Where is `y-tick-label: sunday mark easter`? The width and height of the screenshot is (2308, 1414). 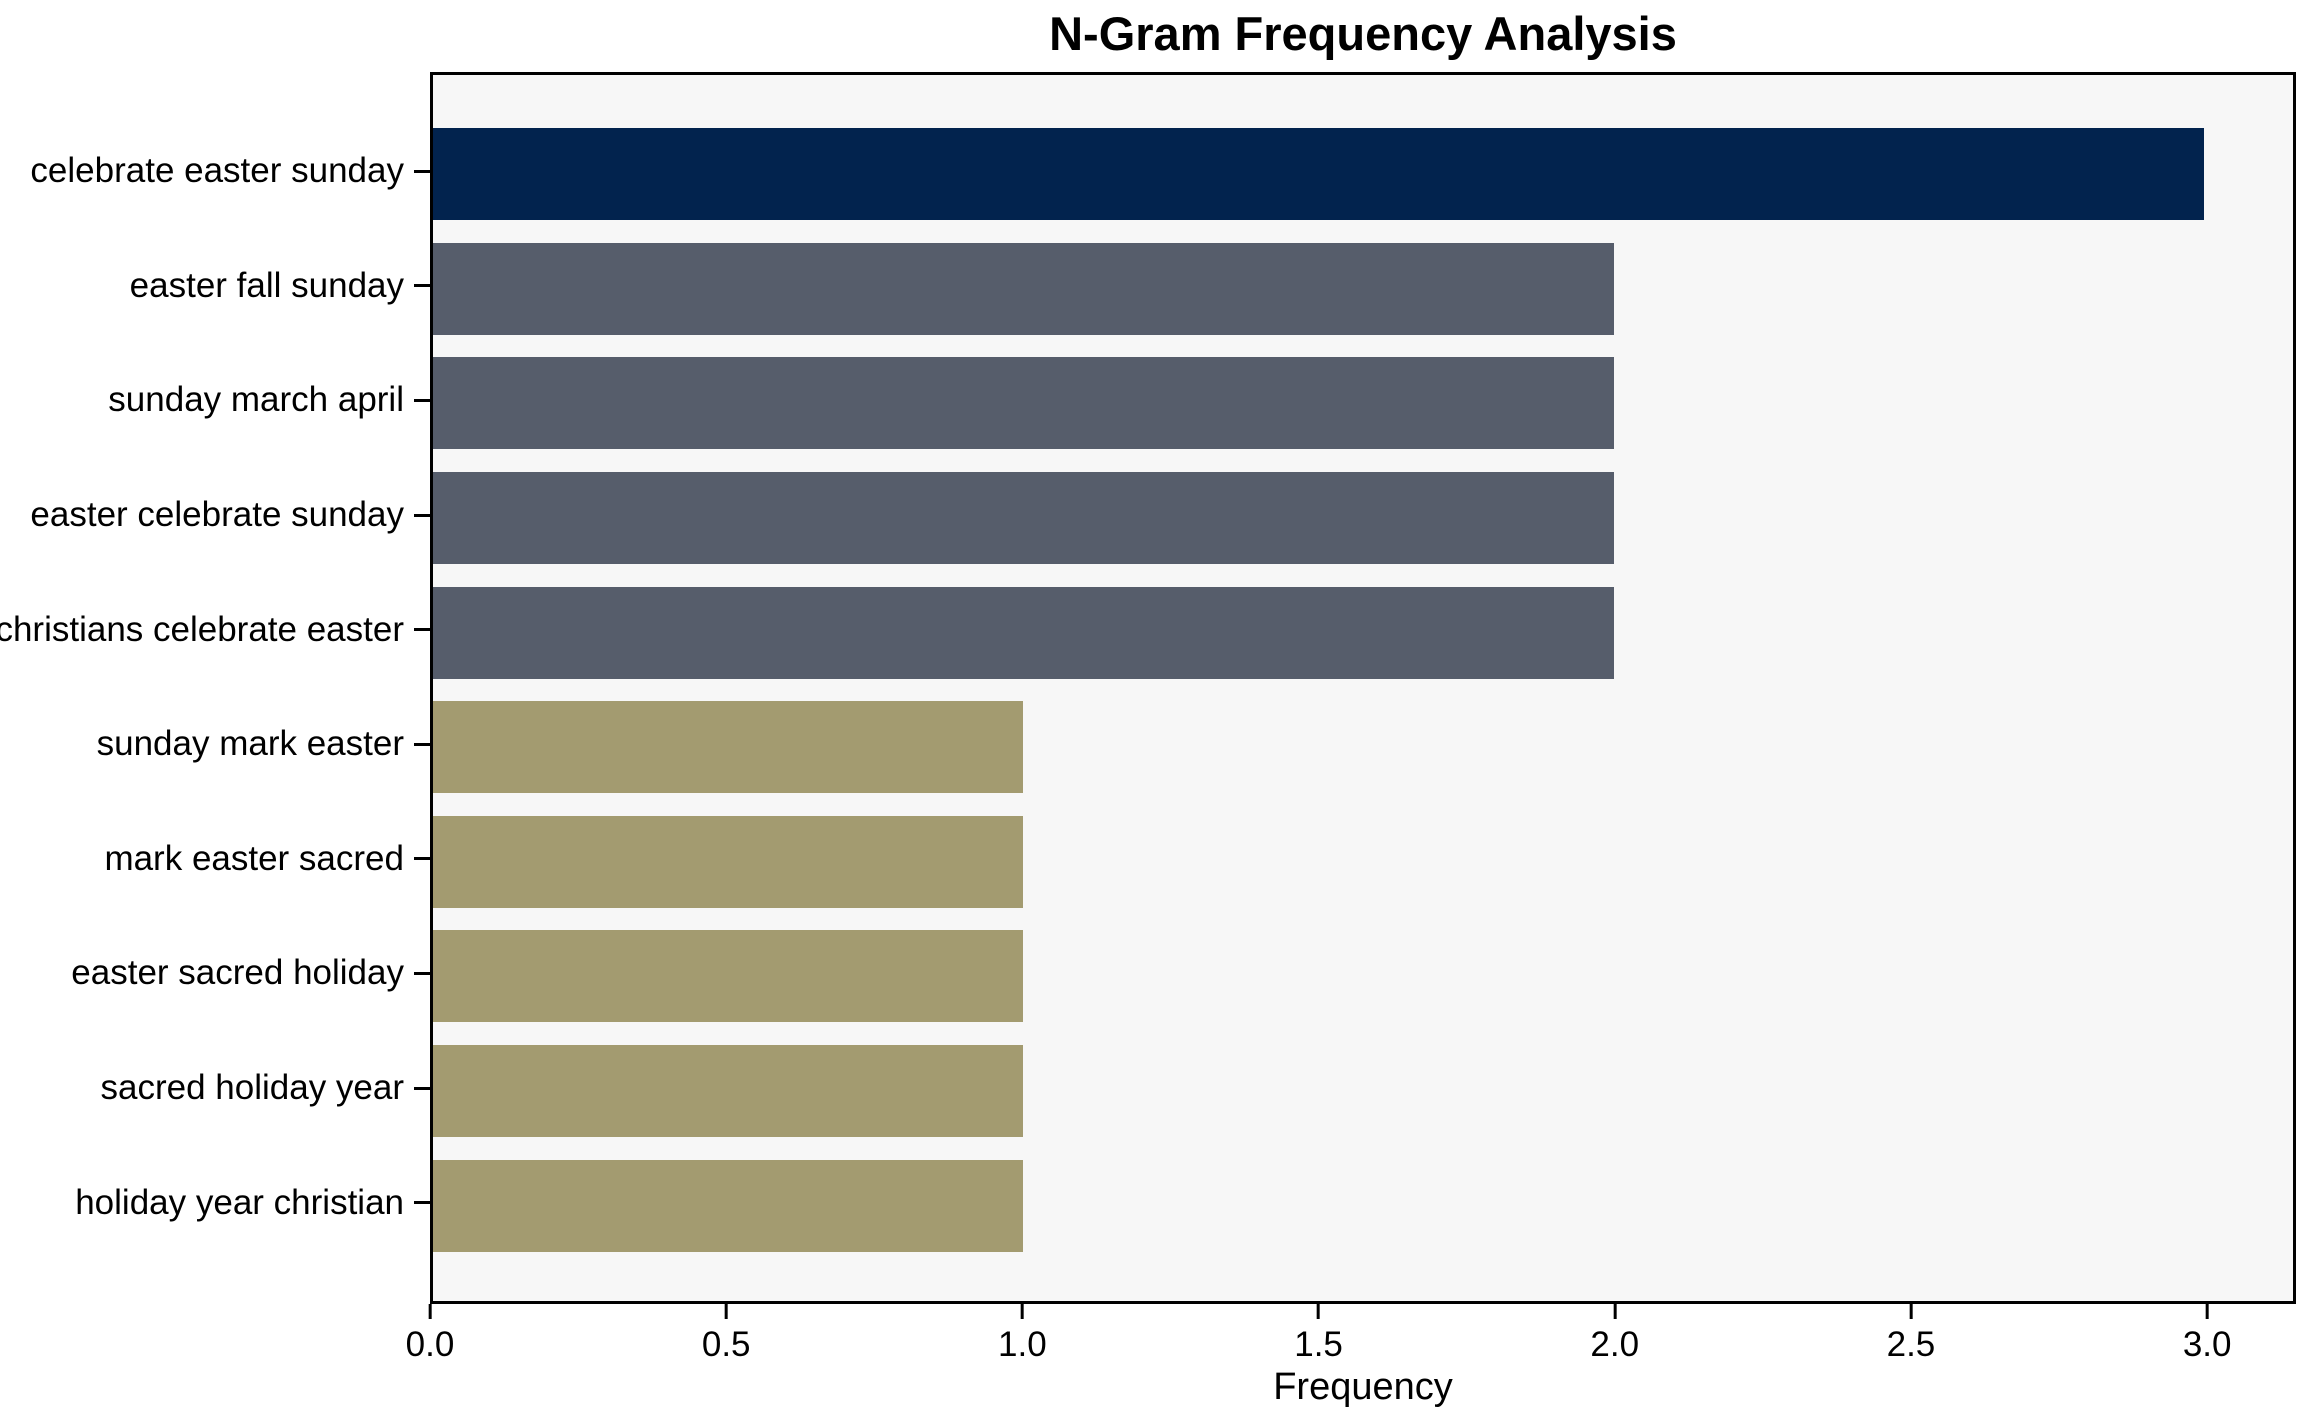 y-tick-label: sunday mark easter is located at coordinates (250, 744).